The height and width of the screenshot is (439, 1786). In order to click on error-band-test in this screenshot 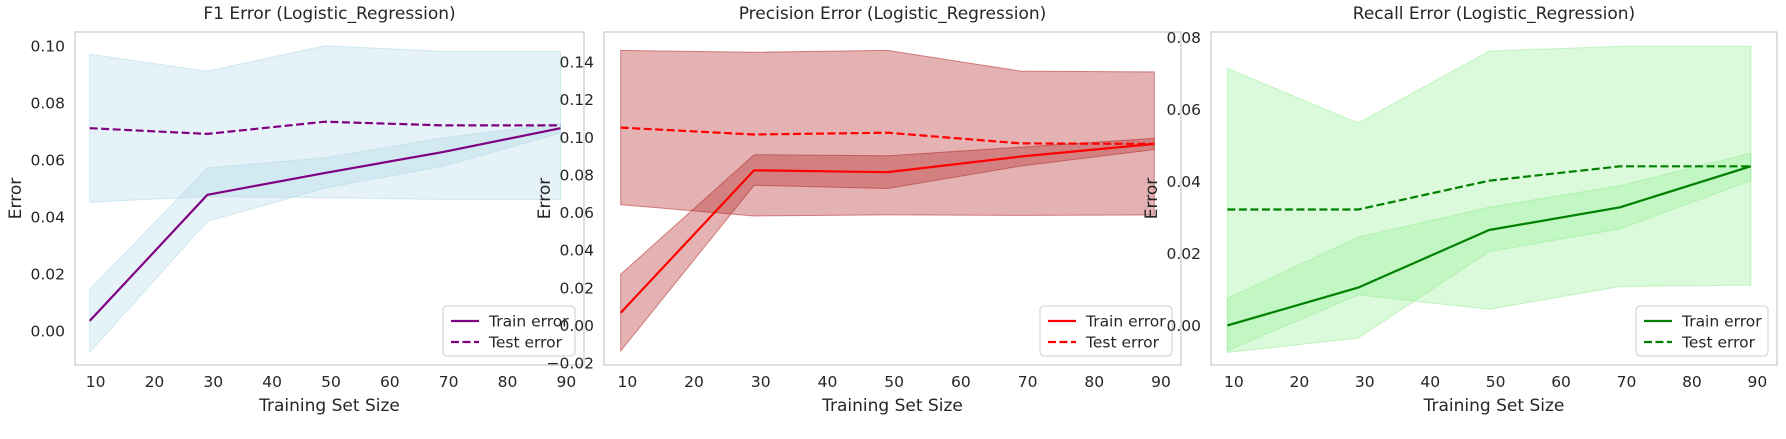, I will do `click(325, 124)`.